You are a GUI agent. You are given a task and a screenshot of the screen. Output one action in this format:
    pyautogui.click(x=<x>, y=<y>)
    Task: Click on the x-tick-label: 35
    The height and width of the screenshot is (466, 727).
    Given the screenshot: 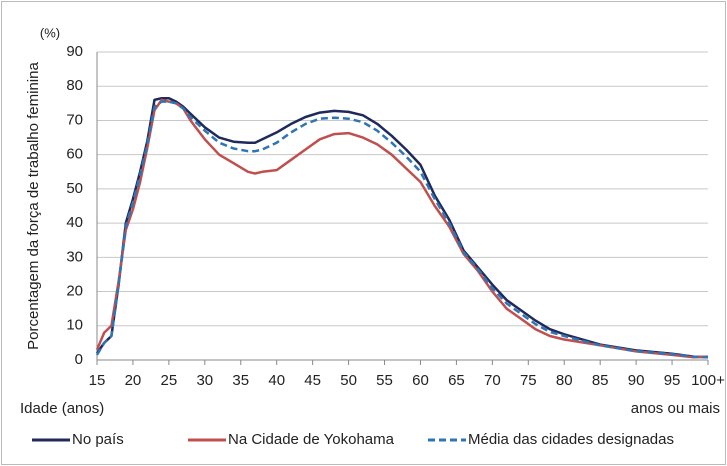 What is the action you would take?
    pyautogui.click(x=240, y=380)
    